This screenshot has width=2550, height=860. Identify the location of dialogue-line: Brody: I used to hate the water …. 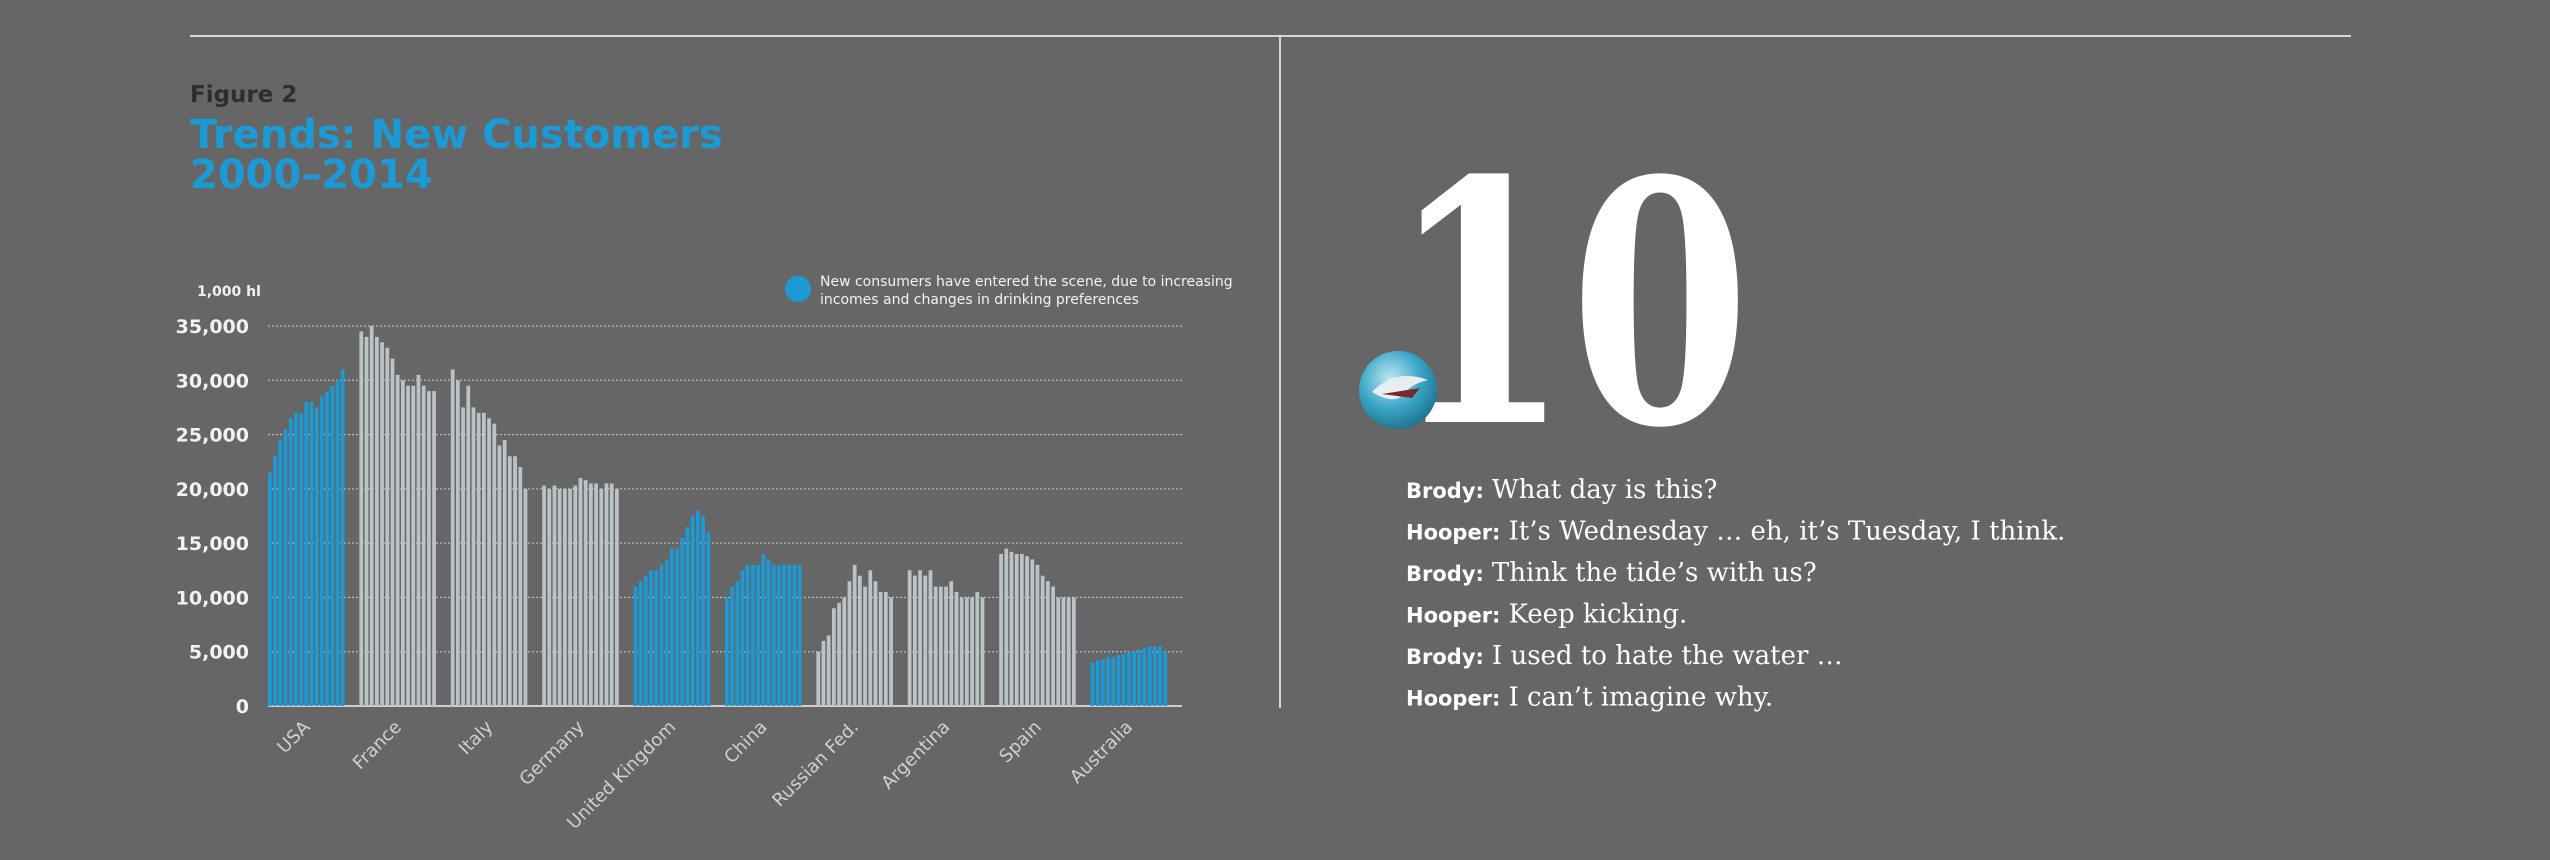
(1624, 656).